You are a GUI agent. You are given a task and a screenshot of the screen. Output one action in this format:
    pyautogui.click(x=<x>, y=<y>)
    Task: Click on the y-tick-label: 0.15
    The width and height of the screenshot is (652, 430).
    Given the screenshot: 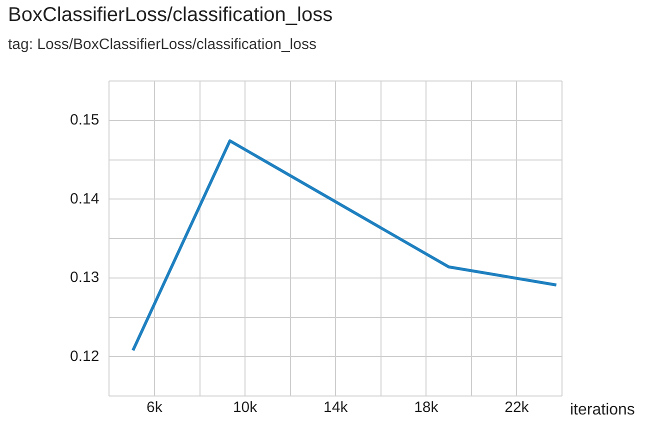 What is the action you would take?
    pyautogui.click(x=85, y=120)
    